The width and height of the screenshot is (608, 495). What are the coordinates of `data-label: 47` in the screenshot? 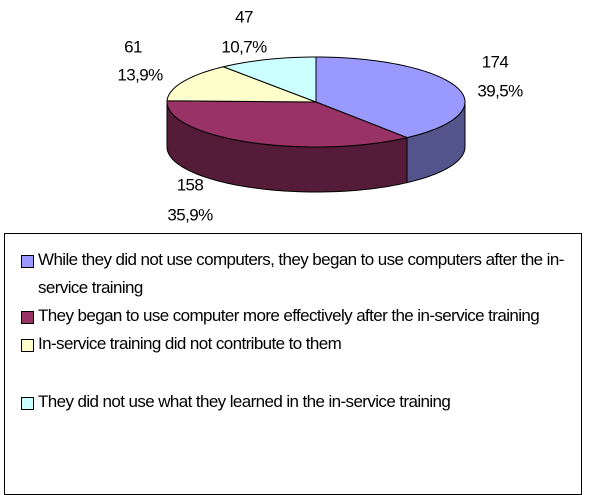 It's located at (244, 16).